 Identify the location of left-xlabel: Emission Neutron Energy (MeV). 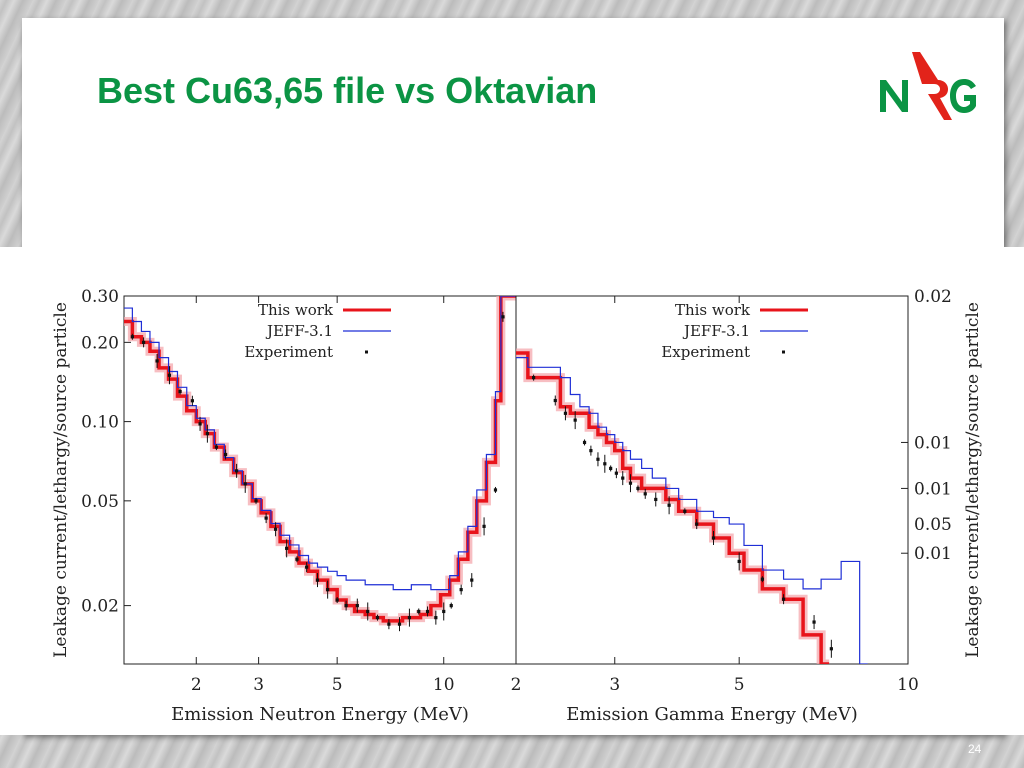
(320, 714).